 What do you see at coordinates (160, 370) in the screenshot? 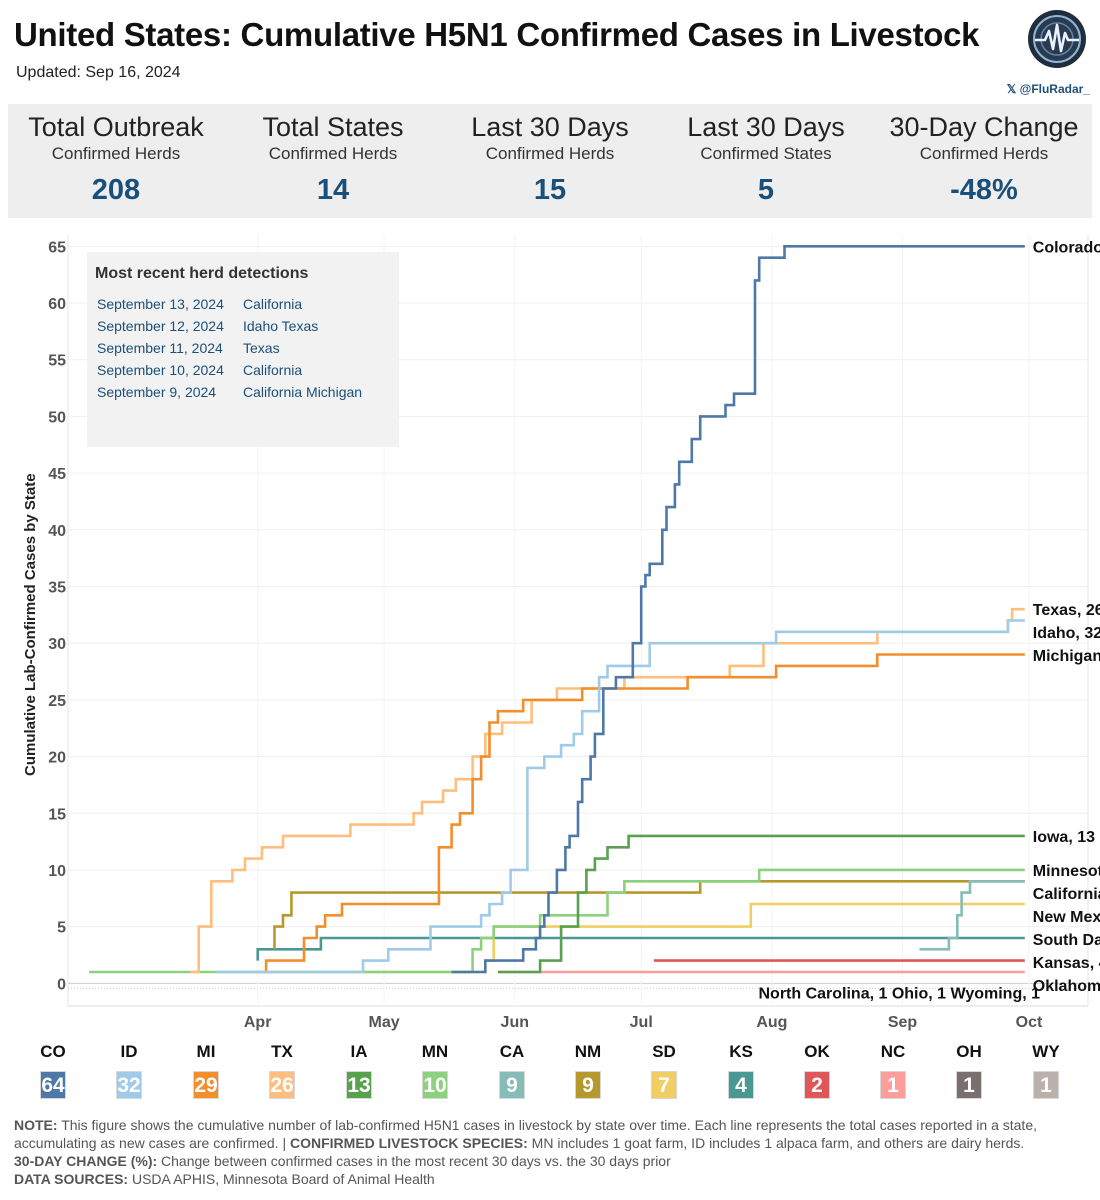
I see `recent-date: September 10, 2024` at bounding box center [160, 370].